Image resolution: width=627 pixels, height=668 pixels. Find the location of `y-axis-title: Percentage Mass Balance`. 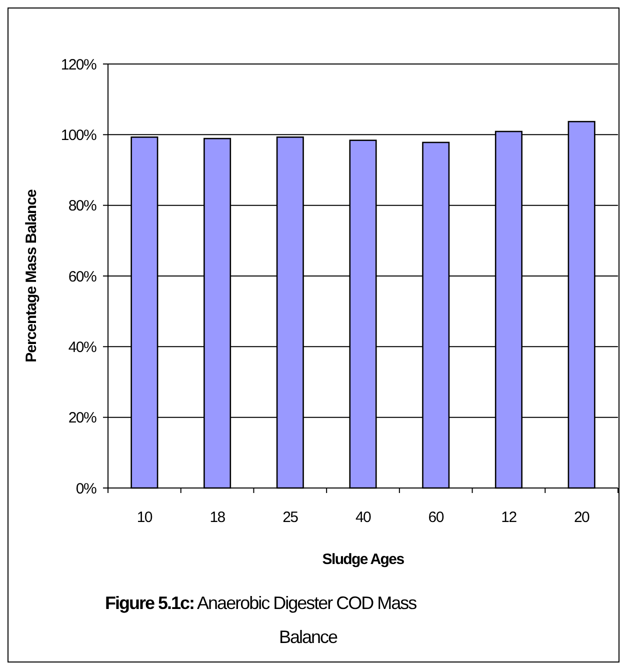

y-axis-title: Percentage Mass Balance is located at coordinates (31, 275).